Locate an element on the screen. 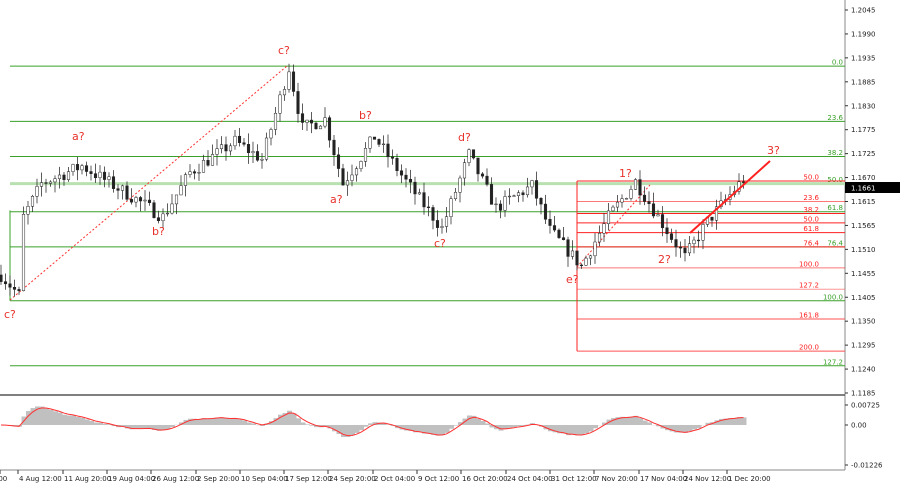  fib-green-label: 23.6 is located at coordinates (835, 118).